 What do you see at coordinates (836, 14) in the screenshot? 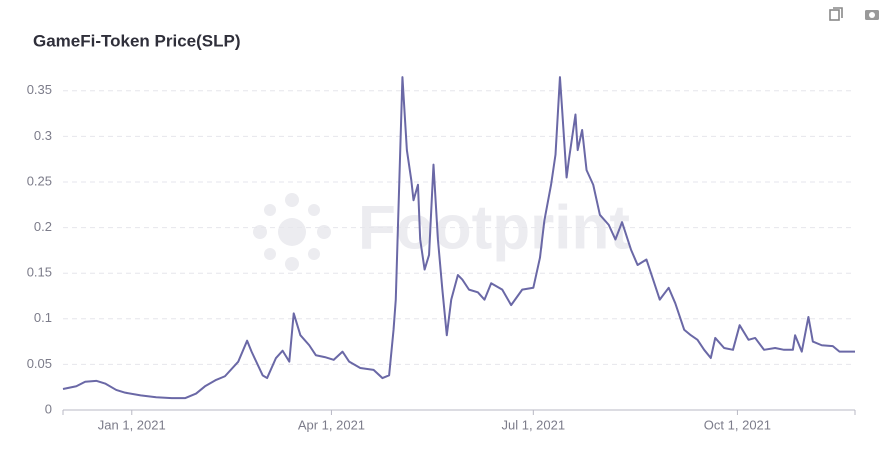
I see `copy-icon` at bounding box center [836, 14].